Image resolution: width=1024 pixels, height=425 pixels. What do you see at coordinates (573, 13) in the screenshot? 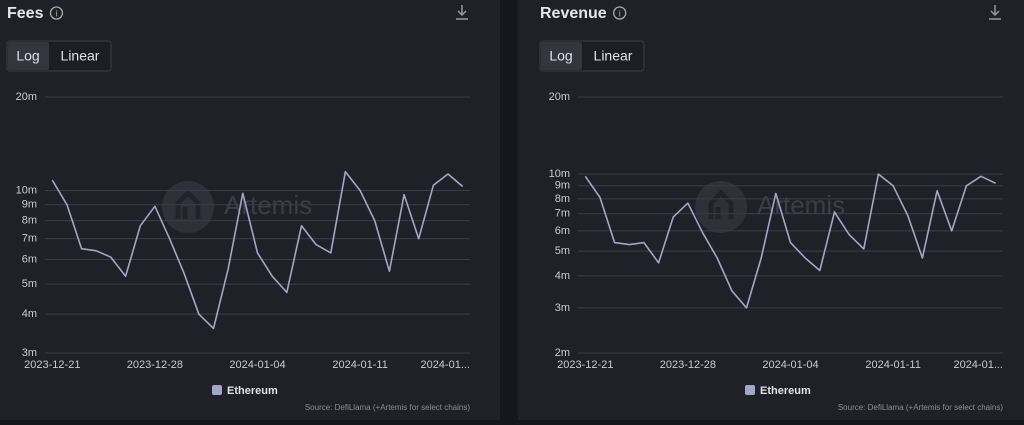
I see `chart-title: Revenue` at bounding box center [573, 13].